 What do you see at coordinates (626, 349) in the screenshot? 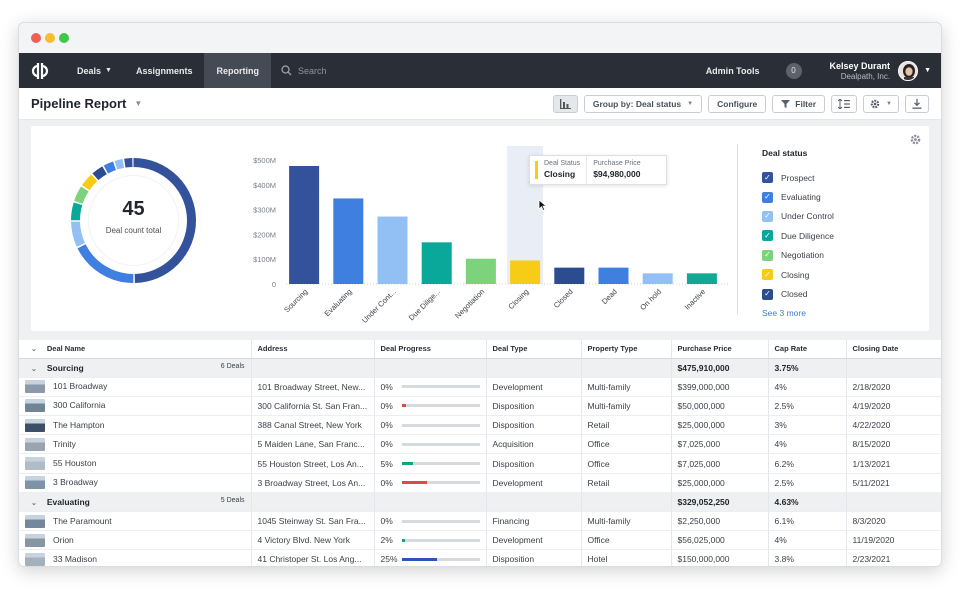
I see `col-property-type: Property Type` at bounding box center [626, 349].